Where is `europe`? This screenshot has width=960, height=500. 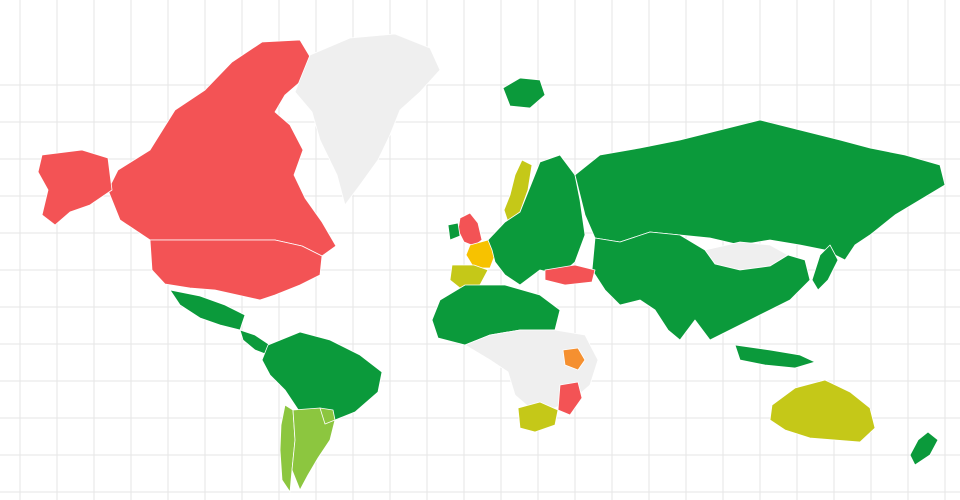
europe is located at coordinates (536, 220).